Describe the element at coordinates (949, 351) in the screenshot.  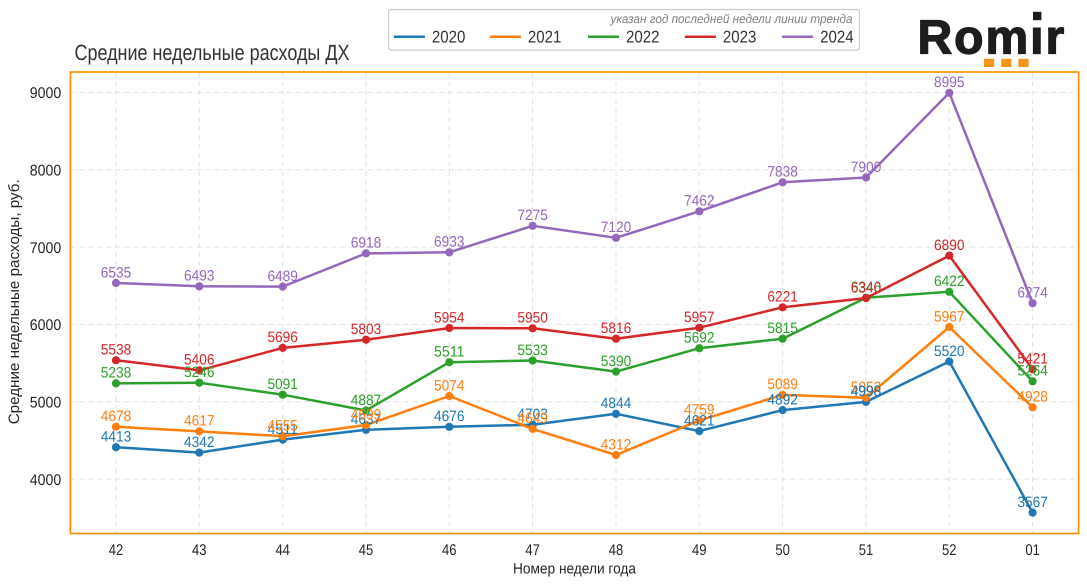
I see `svg-text: 5520` at that location.